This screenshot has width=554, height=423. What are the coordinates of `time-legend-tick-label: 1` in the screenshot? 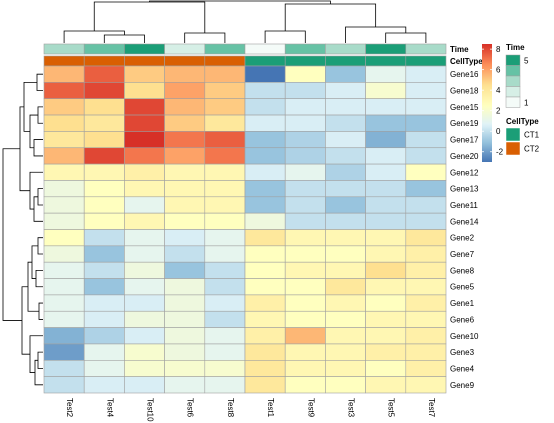 It's located at (526, 102).